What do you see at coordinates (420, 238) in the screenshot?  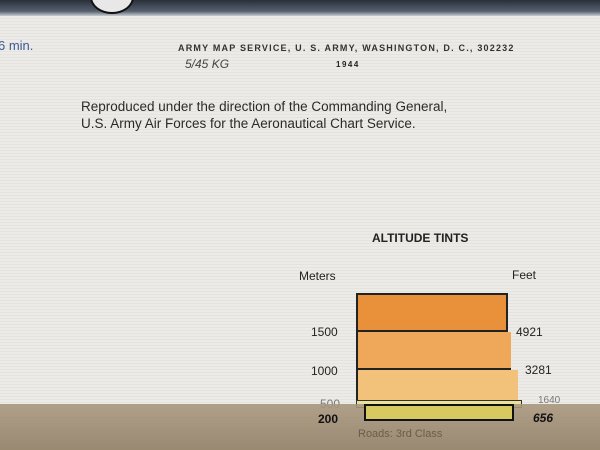 I see `legend-title: ALTITUDE TINTS` at bounding box center [420, 238].